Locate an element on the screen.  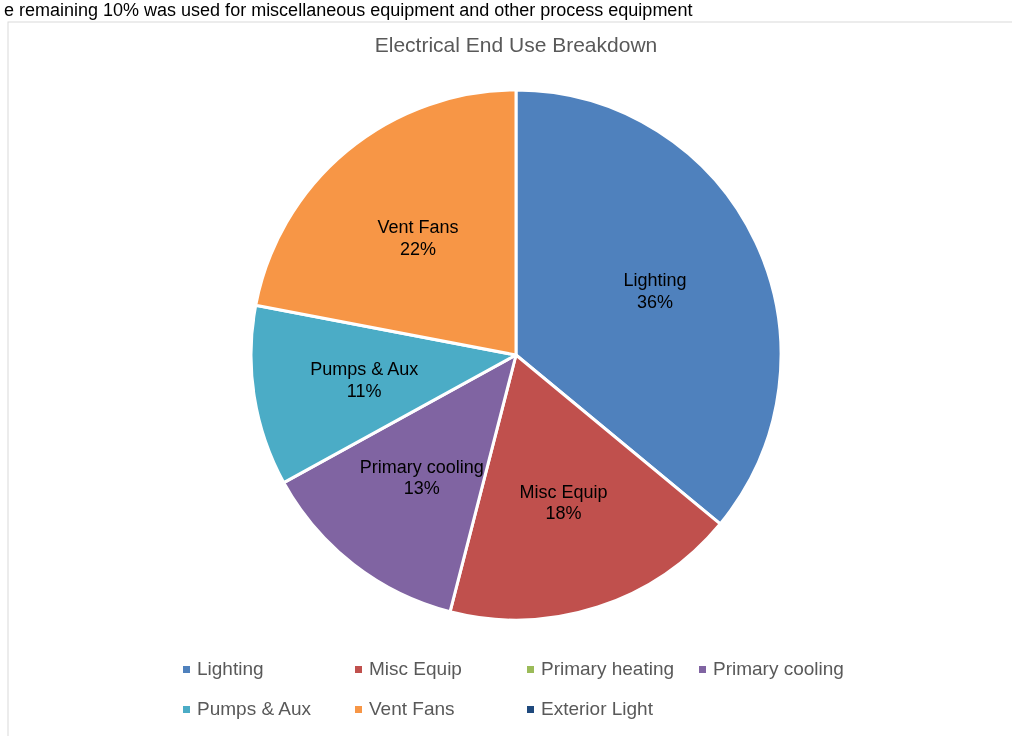
slice-label: Pumps & Aux is located at coordinates (364, 369).